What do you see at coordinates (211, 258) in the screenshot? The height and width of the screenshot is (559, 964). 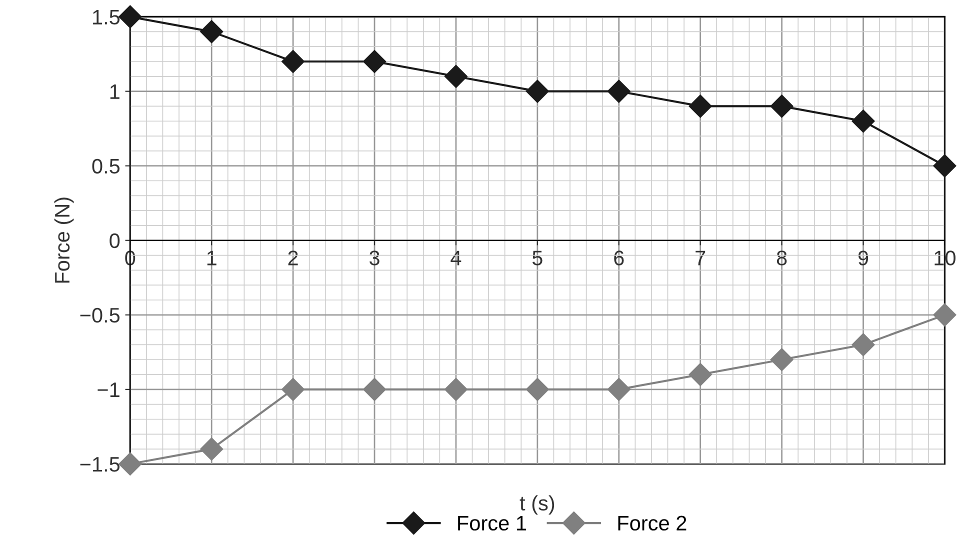 I see `x-tick-label: 1` at bounding box center [211, 258].